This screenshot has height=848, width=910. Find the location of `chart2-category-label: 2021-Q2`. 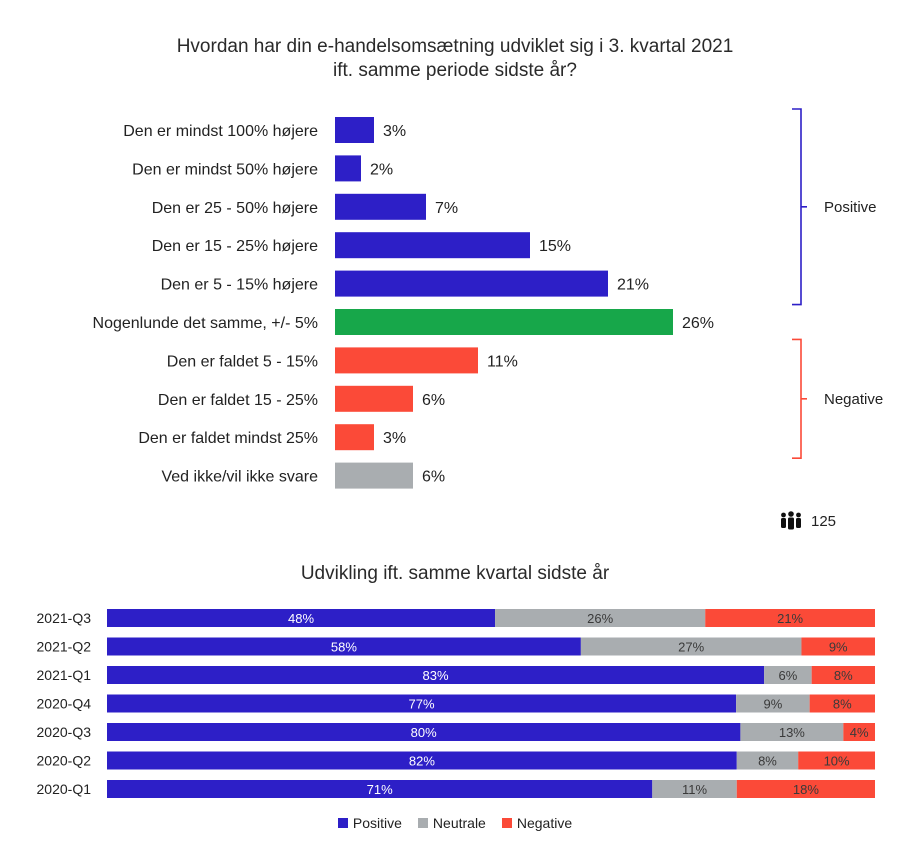

chart2-category-label: 2021-Q2 is located at coordinates (64, 647).